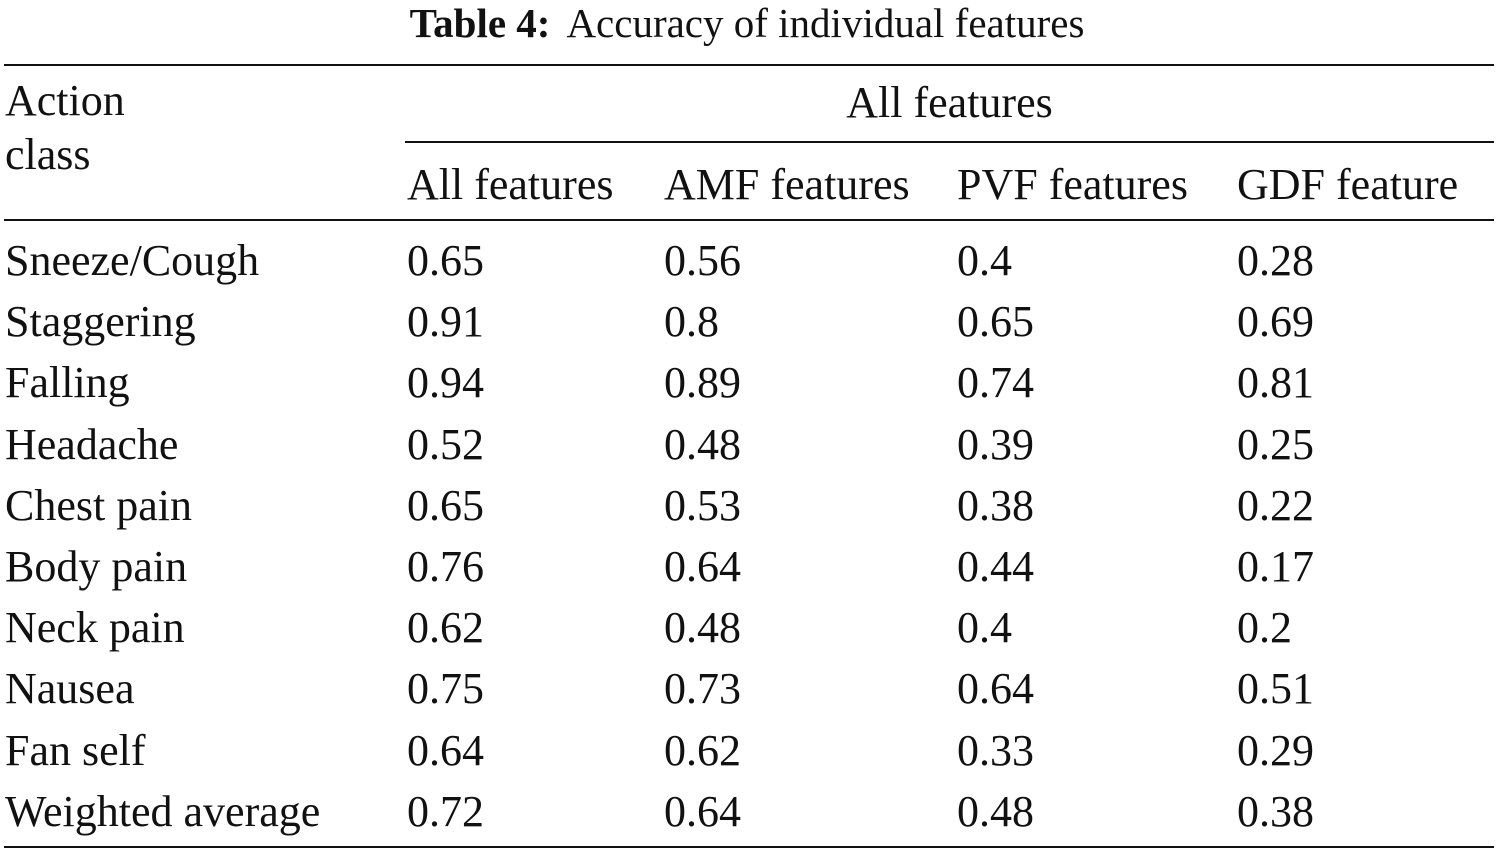 This screenshot has height=854, width=1504. I want to click on row-label: Nausea, so click(70, 689).